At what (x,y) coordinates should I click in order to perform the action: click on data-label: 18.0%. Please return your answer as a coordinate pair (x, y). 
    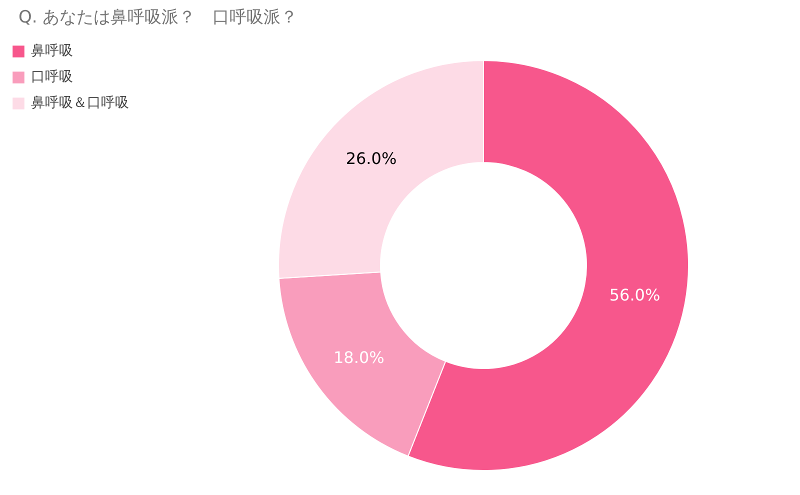
    Looking at the image, I should click on (358, 358).